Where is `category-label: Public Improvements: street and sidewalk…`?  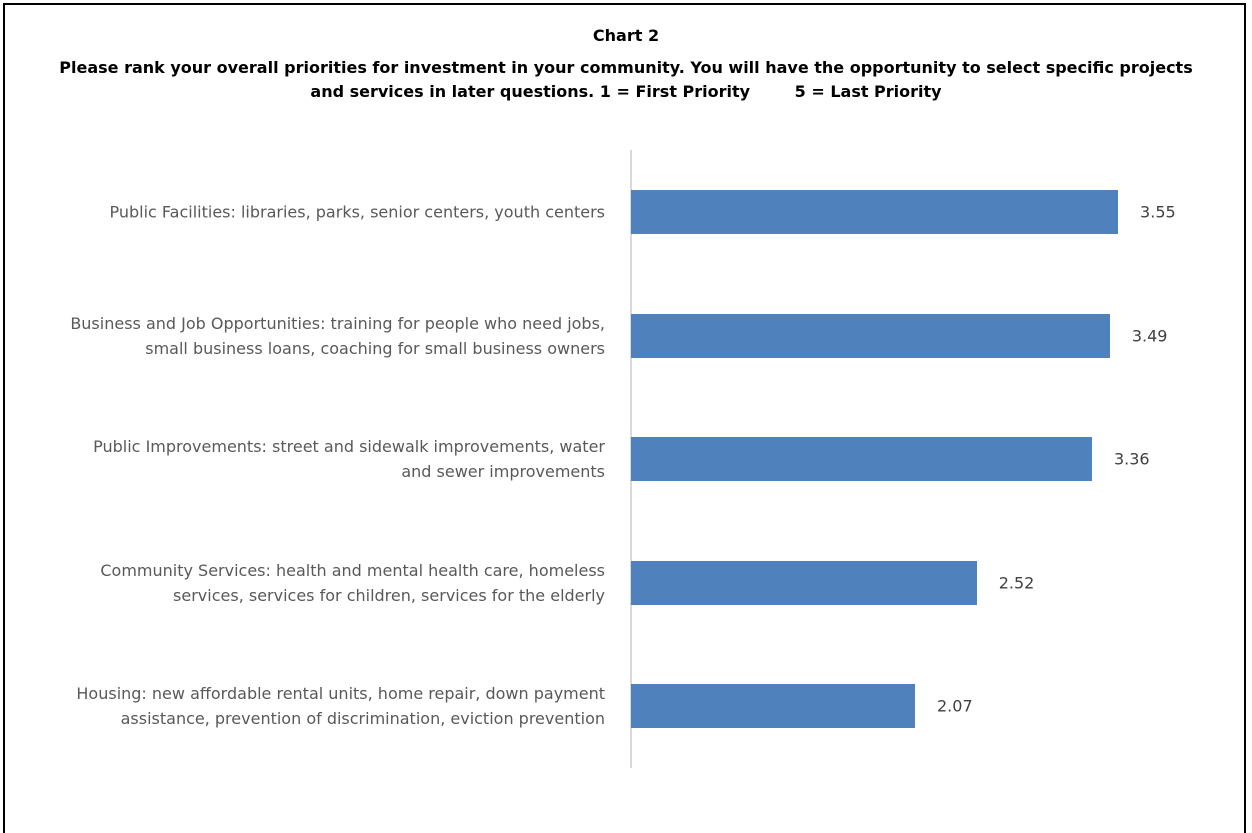 category-label: Public Improvements: street and sidewalk… is located at coordinates (349, 459).